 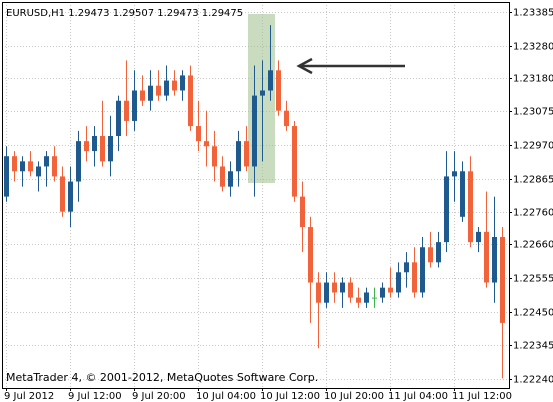 I want to click on x-tick-label: 10 Jul 04:00, so click(x=226, y=396).